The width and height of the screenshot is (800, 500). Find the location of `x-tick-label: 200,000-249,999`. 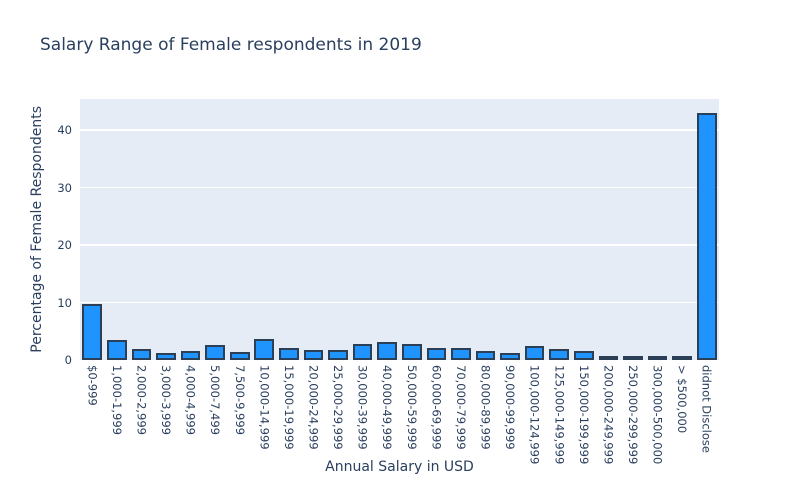

x-tick-label: 200,000-249,999 is located at coordinates (608, 415).